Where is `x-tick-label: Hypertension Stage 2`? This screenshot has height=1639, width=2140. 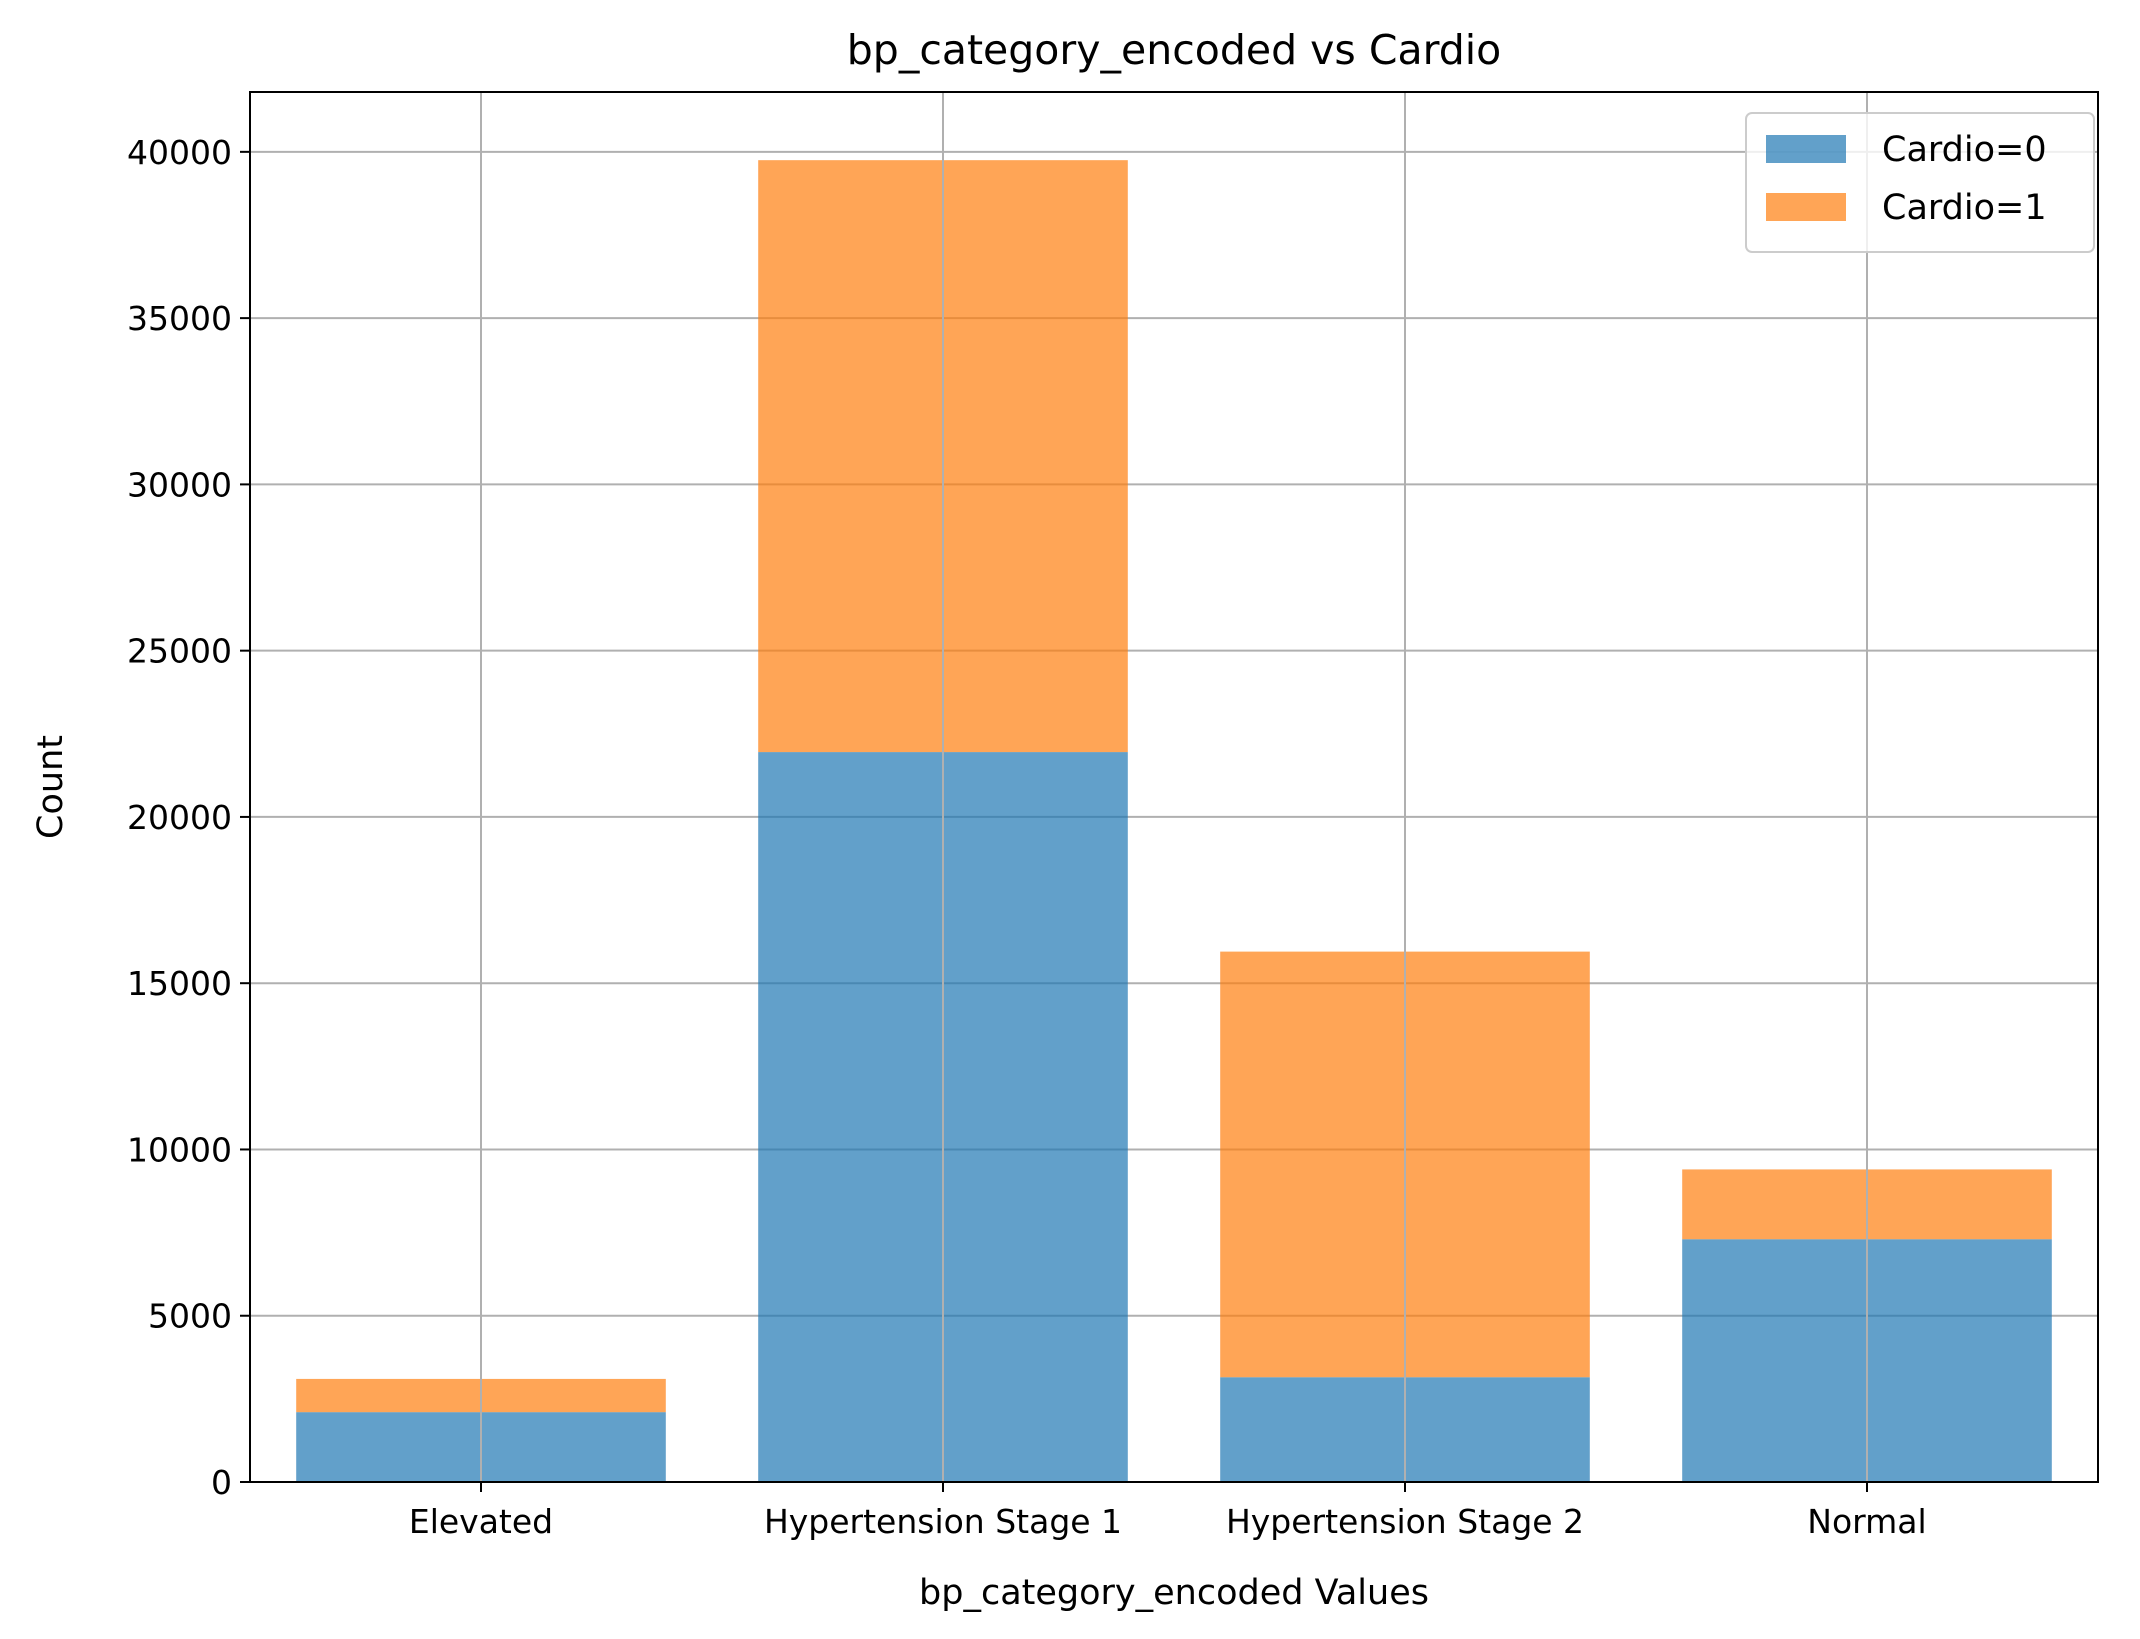 x-tick-label: Hypertension Stage 2 is located at coordinates (1405, 1521).